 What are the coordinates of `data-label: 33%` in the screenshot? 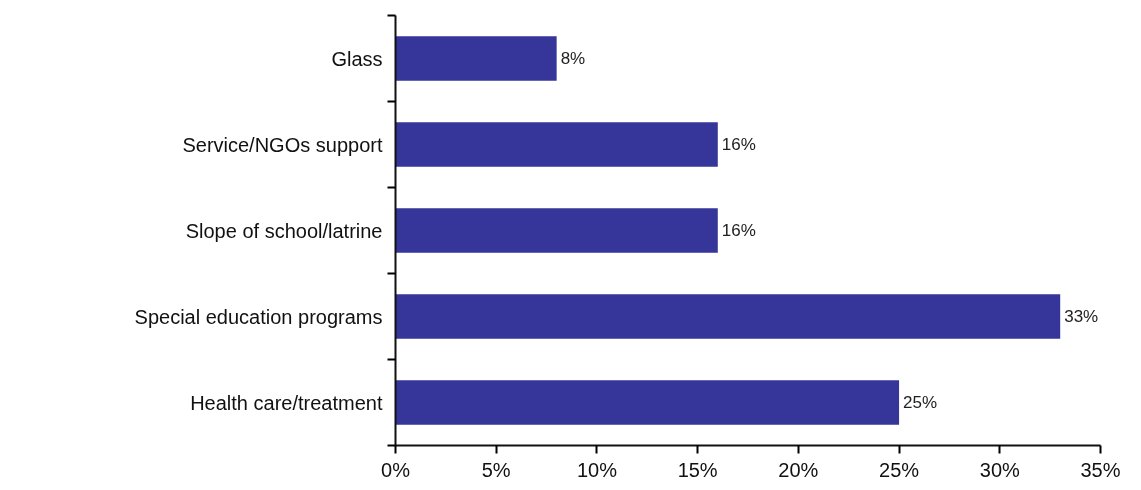 It's located at (1081, 316).